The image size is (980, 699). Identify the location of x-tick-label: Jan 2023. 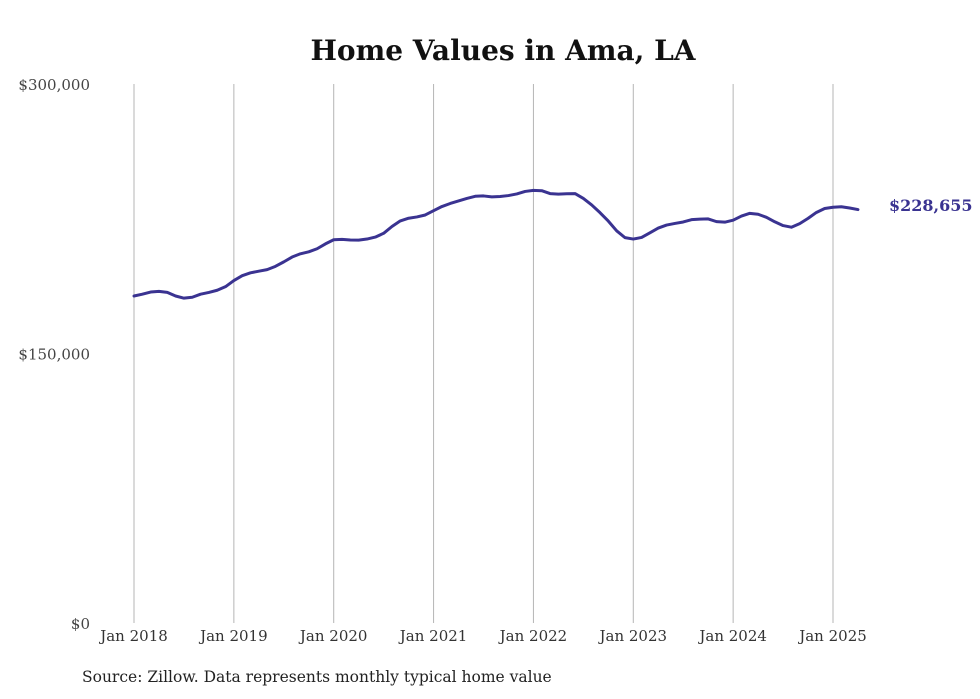
(633, 636).